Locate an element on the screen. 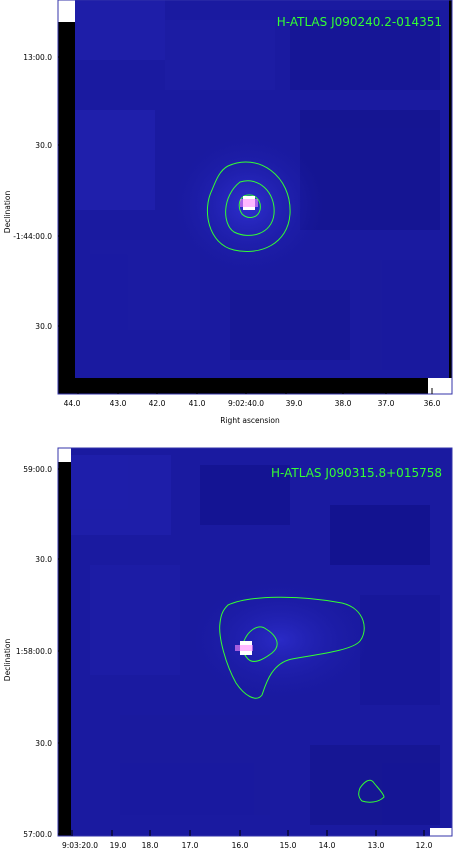 The height and width of the screenshot is (850, 453). x-tick-label: 36.0 is located at coordinates (432, 403).